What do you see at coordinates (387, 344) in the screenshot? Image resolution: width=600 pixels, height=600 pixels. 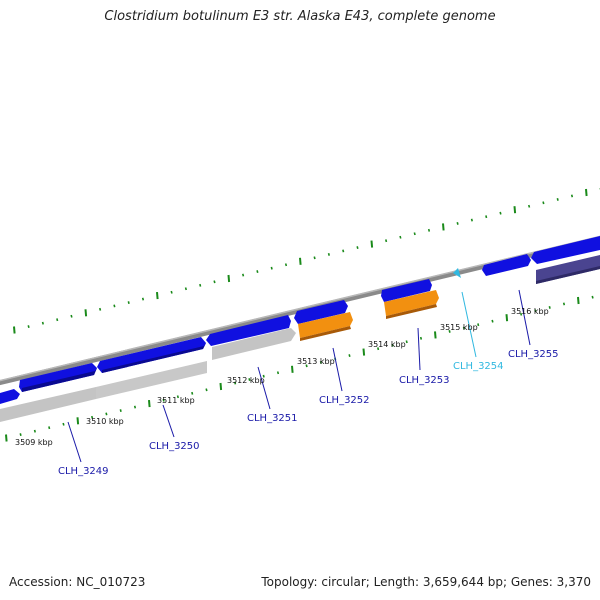 I see `scale-label: 3514 kbp` at bounding box center [387, 344].